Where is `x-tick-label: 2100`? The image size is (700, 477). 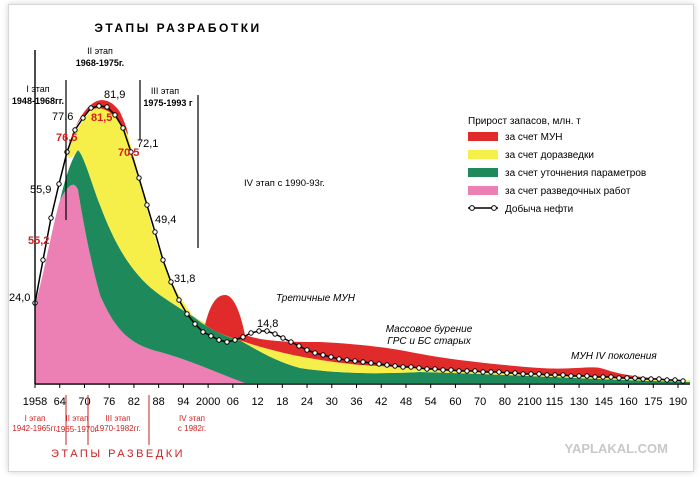
x-tick-label: 2100 is located at coordinates (529, 402).